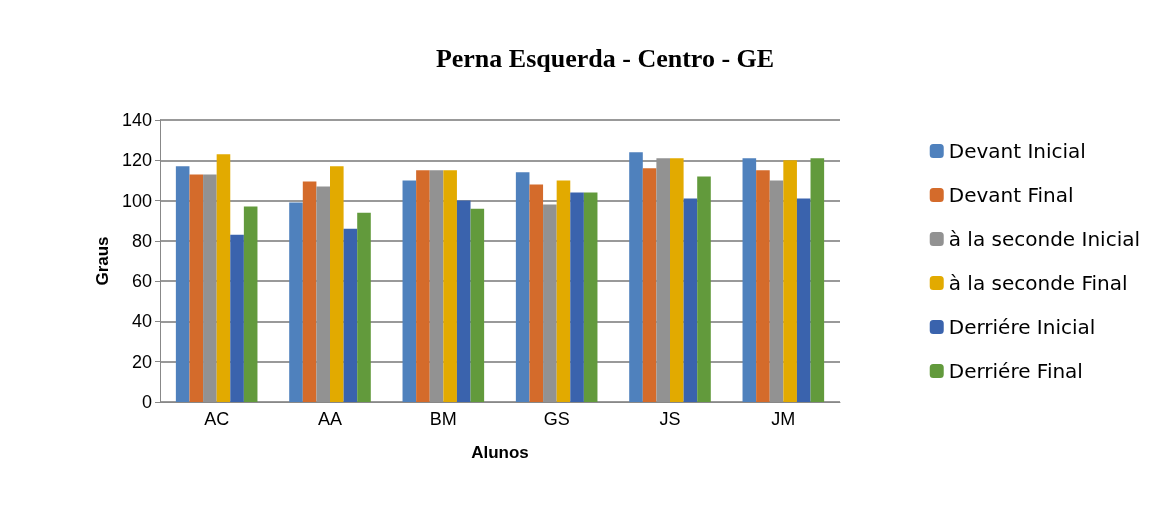 This screenshot has width=1160, height=522. What do you see at coordinates (605, 58) in the screenshot?
I see `chart-title: Perna Esquerda - Centro - GE` at bounding box center [605, 58].